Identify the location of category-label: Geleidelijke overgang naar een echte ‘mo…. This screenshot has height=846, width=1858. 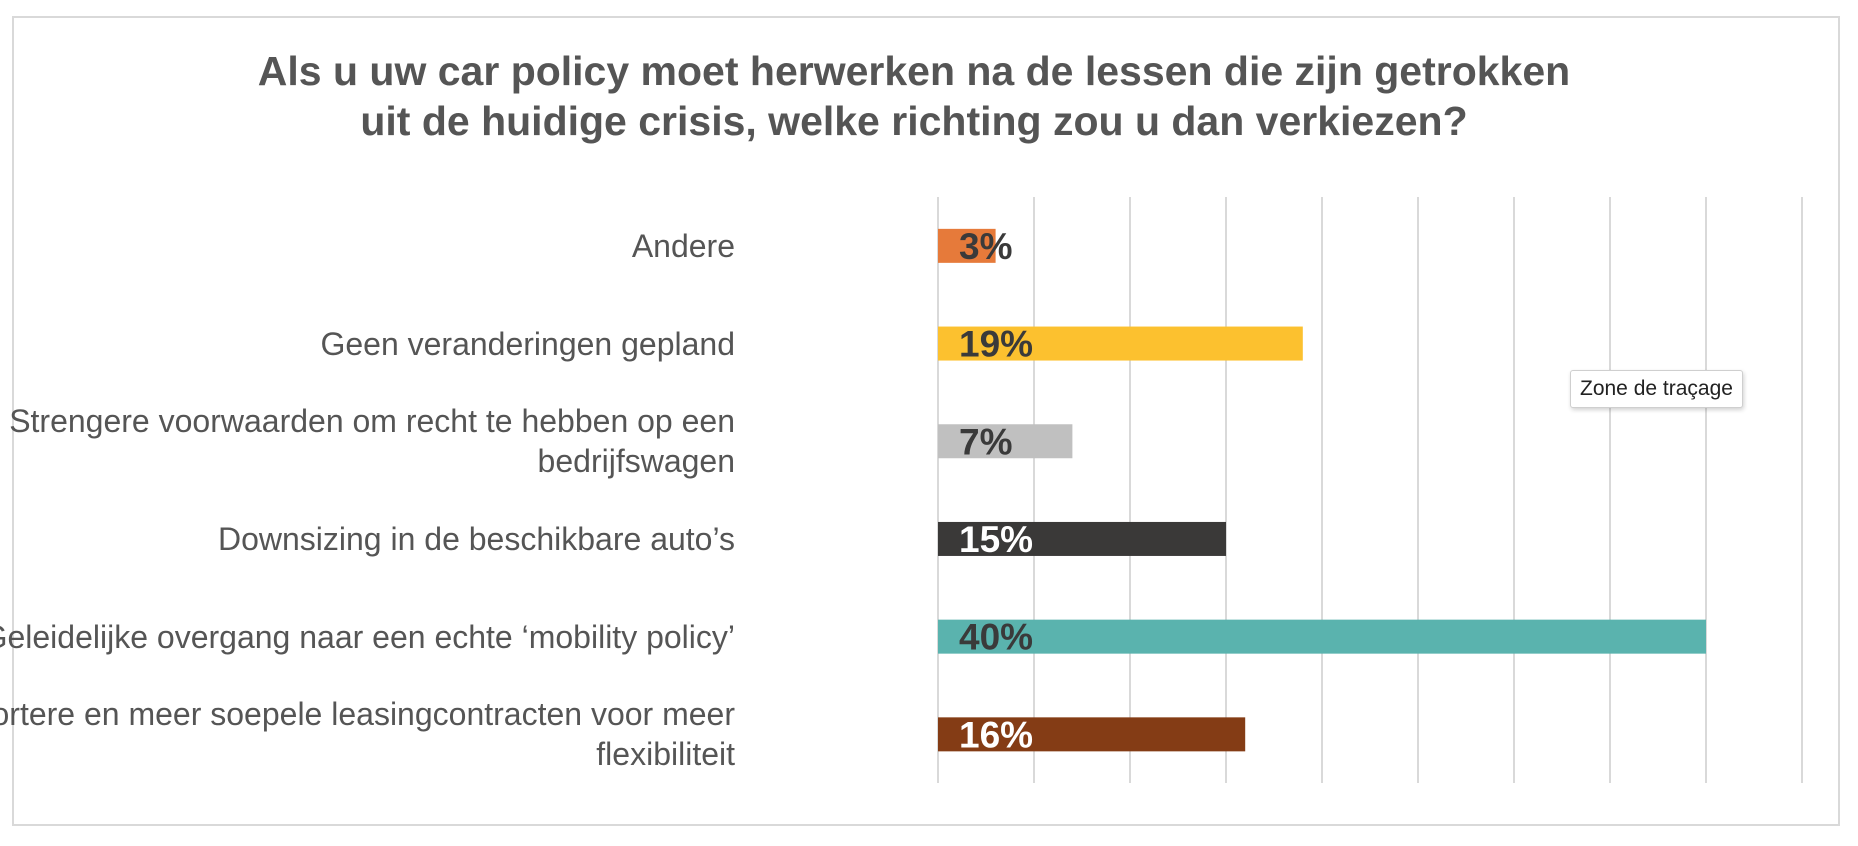
(367, 637).